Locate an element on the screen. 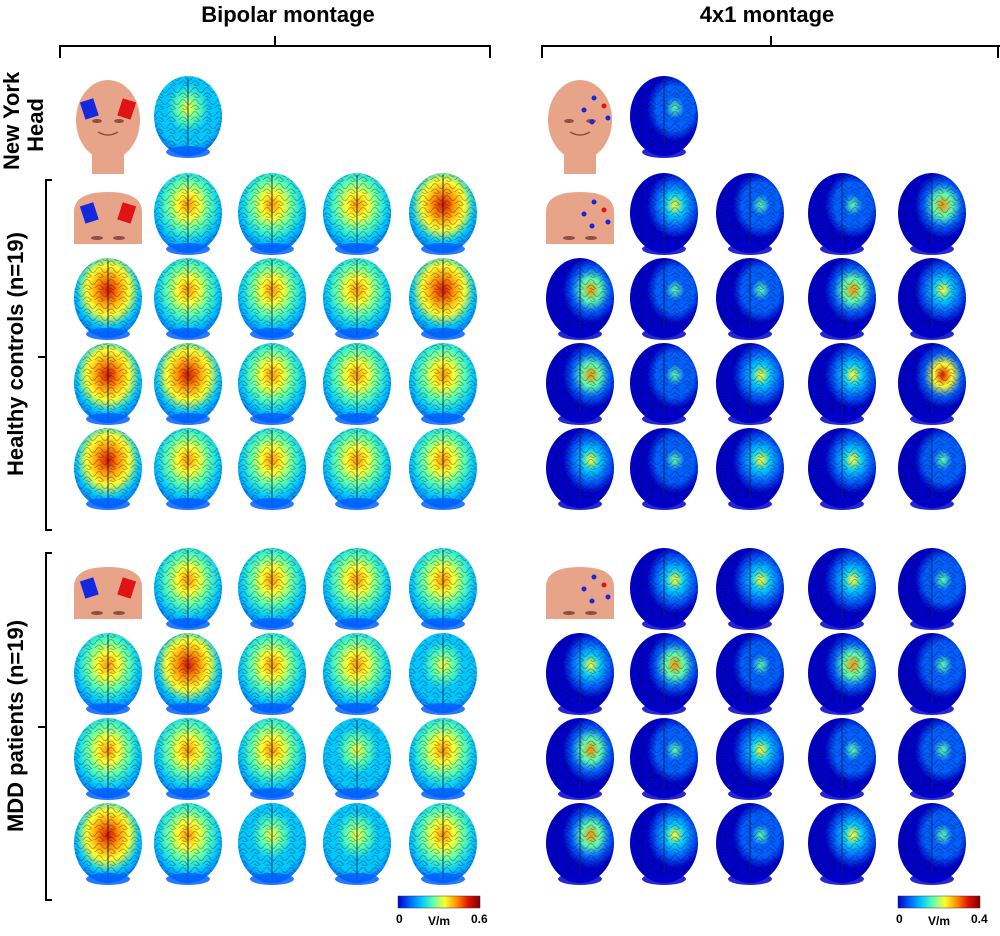 The width and height of the screenshot is (1000, 936). 4x1-colorbar-unit: V/m is located at coordinates (939, 921).